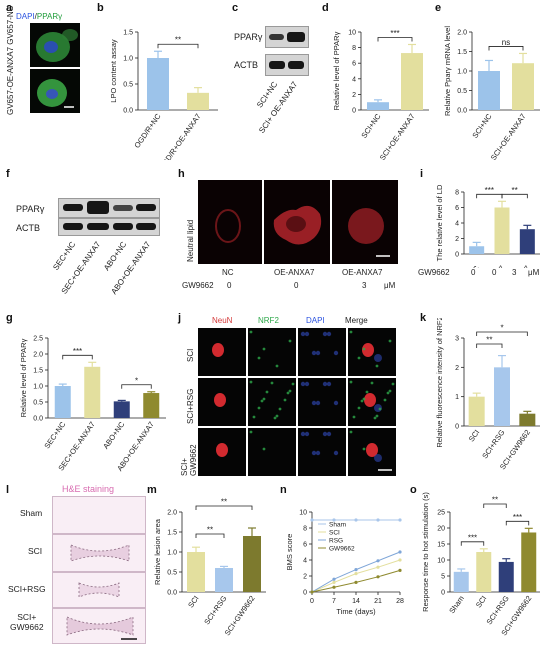  Describe the element at coordinates (283, 490) in the screenshot. I see `panel-label-n: n` at that location.